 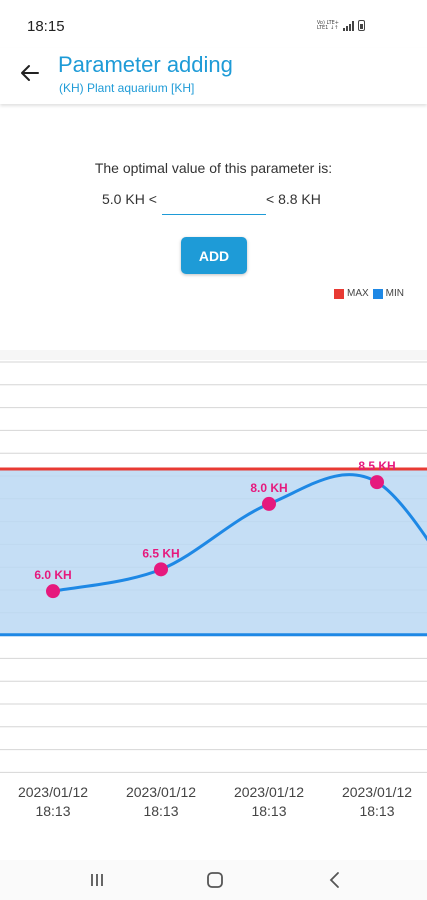 I want to click on legend-swatch-max, so click(x=338, y=293).